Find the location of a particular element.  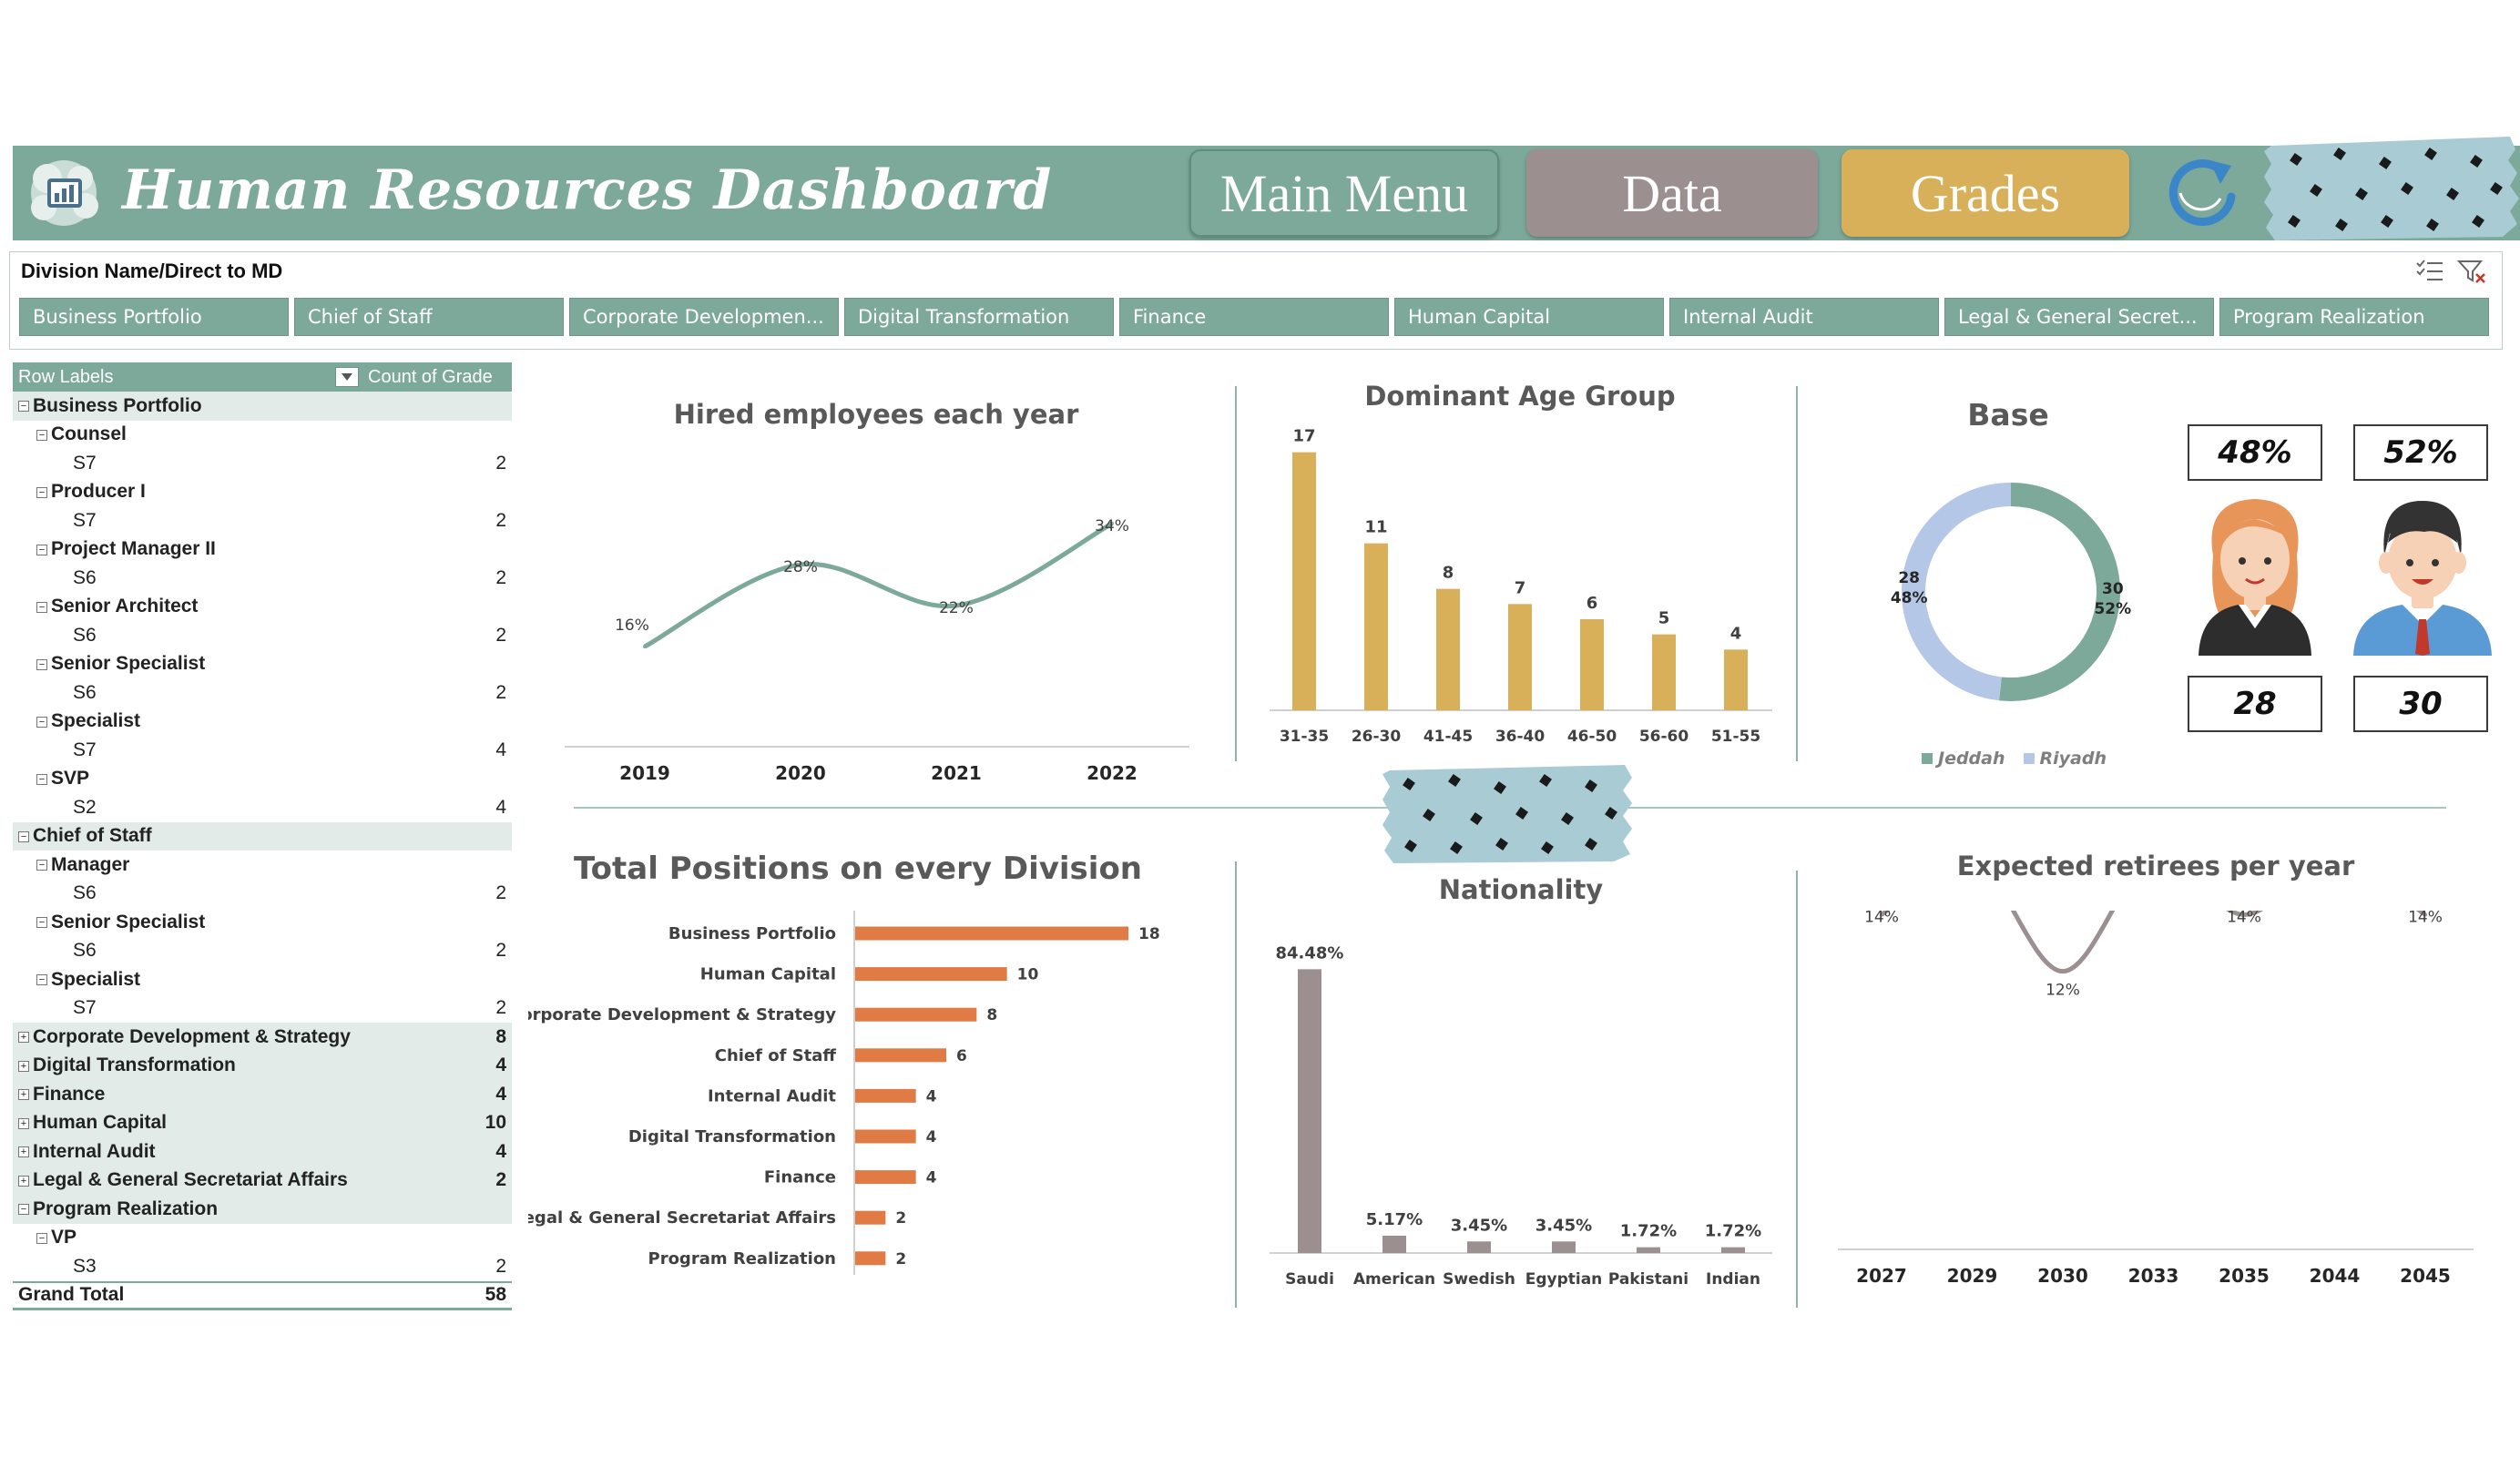

slice-percent-label: 48% is located at coordinates (1910, 598).